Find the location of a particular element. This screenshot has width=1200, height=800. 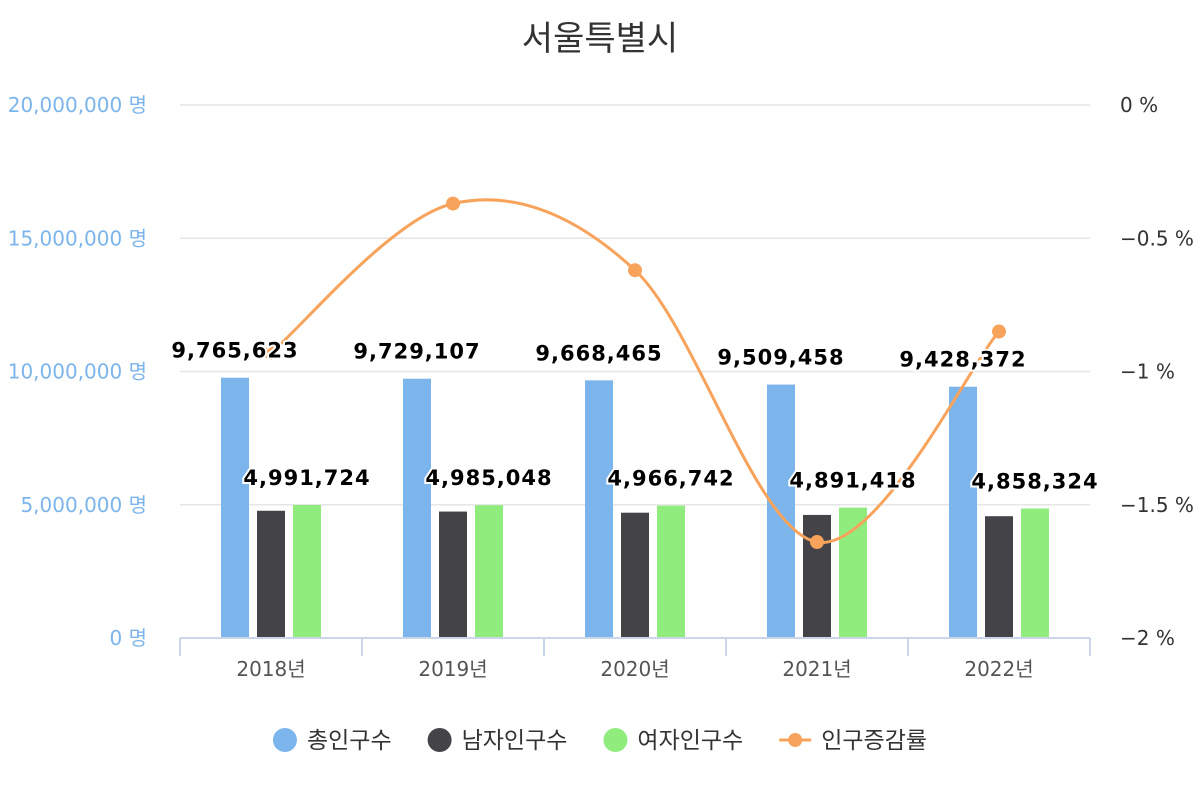

y-right-tick-label: −2 % is located at coordinates (1147, 638).